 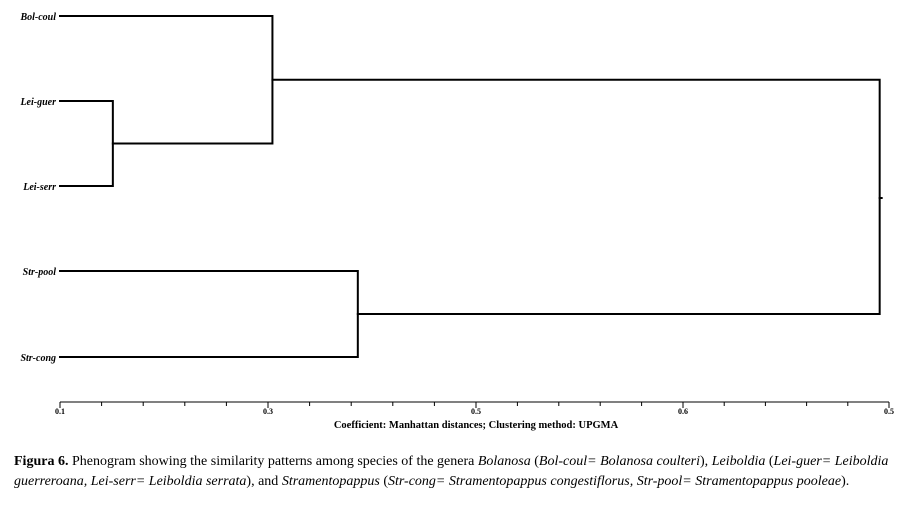 I want to click on caption-italic-segment: Bolanosa, so click(x=504, y=461).